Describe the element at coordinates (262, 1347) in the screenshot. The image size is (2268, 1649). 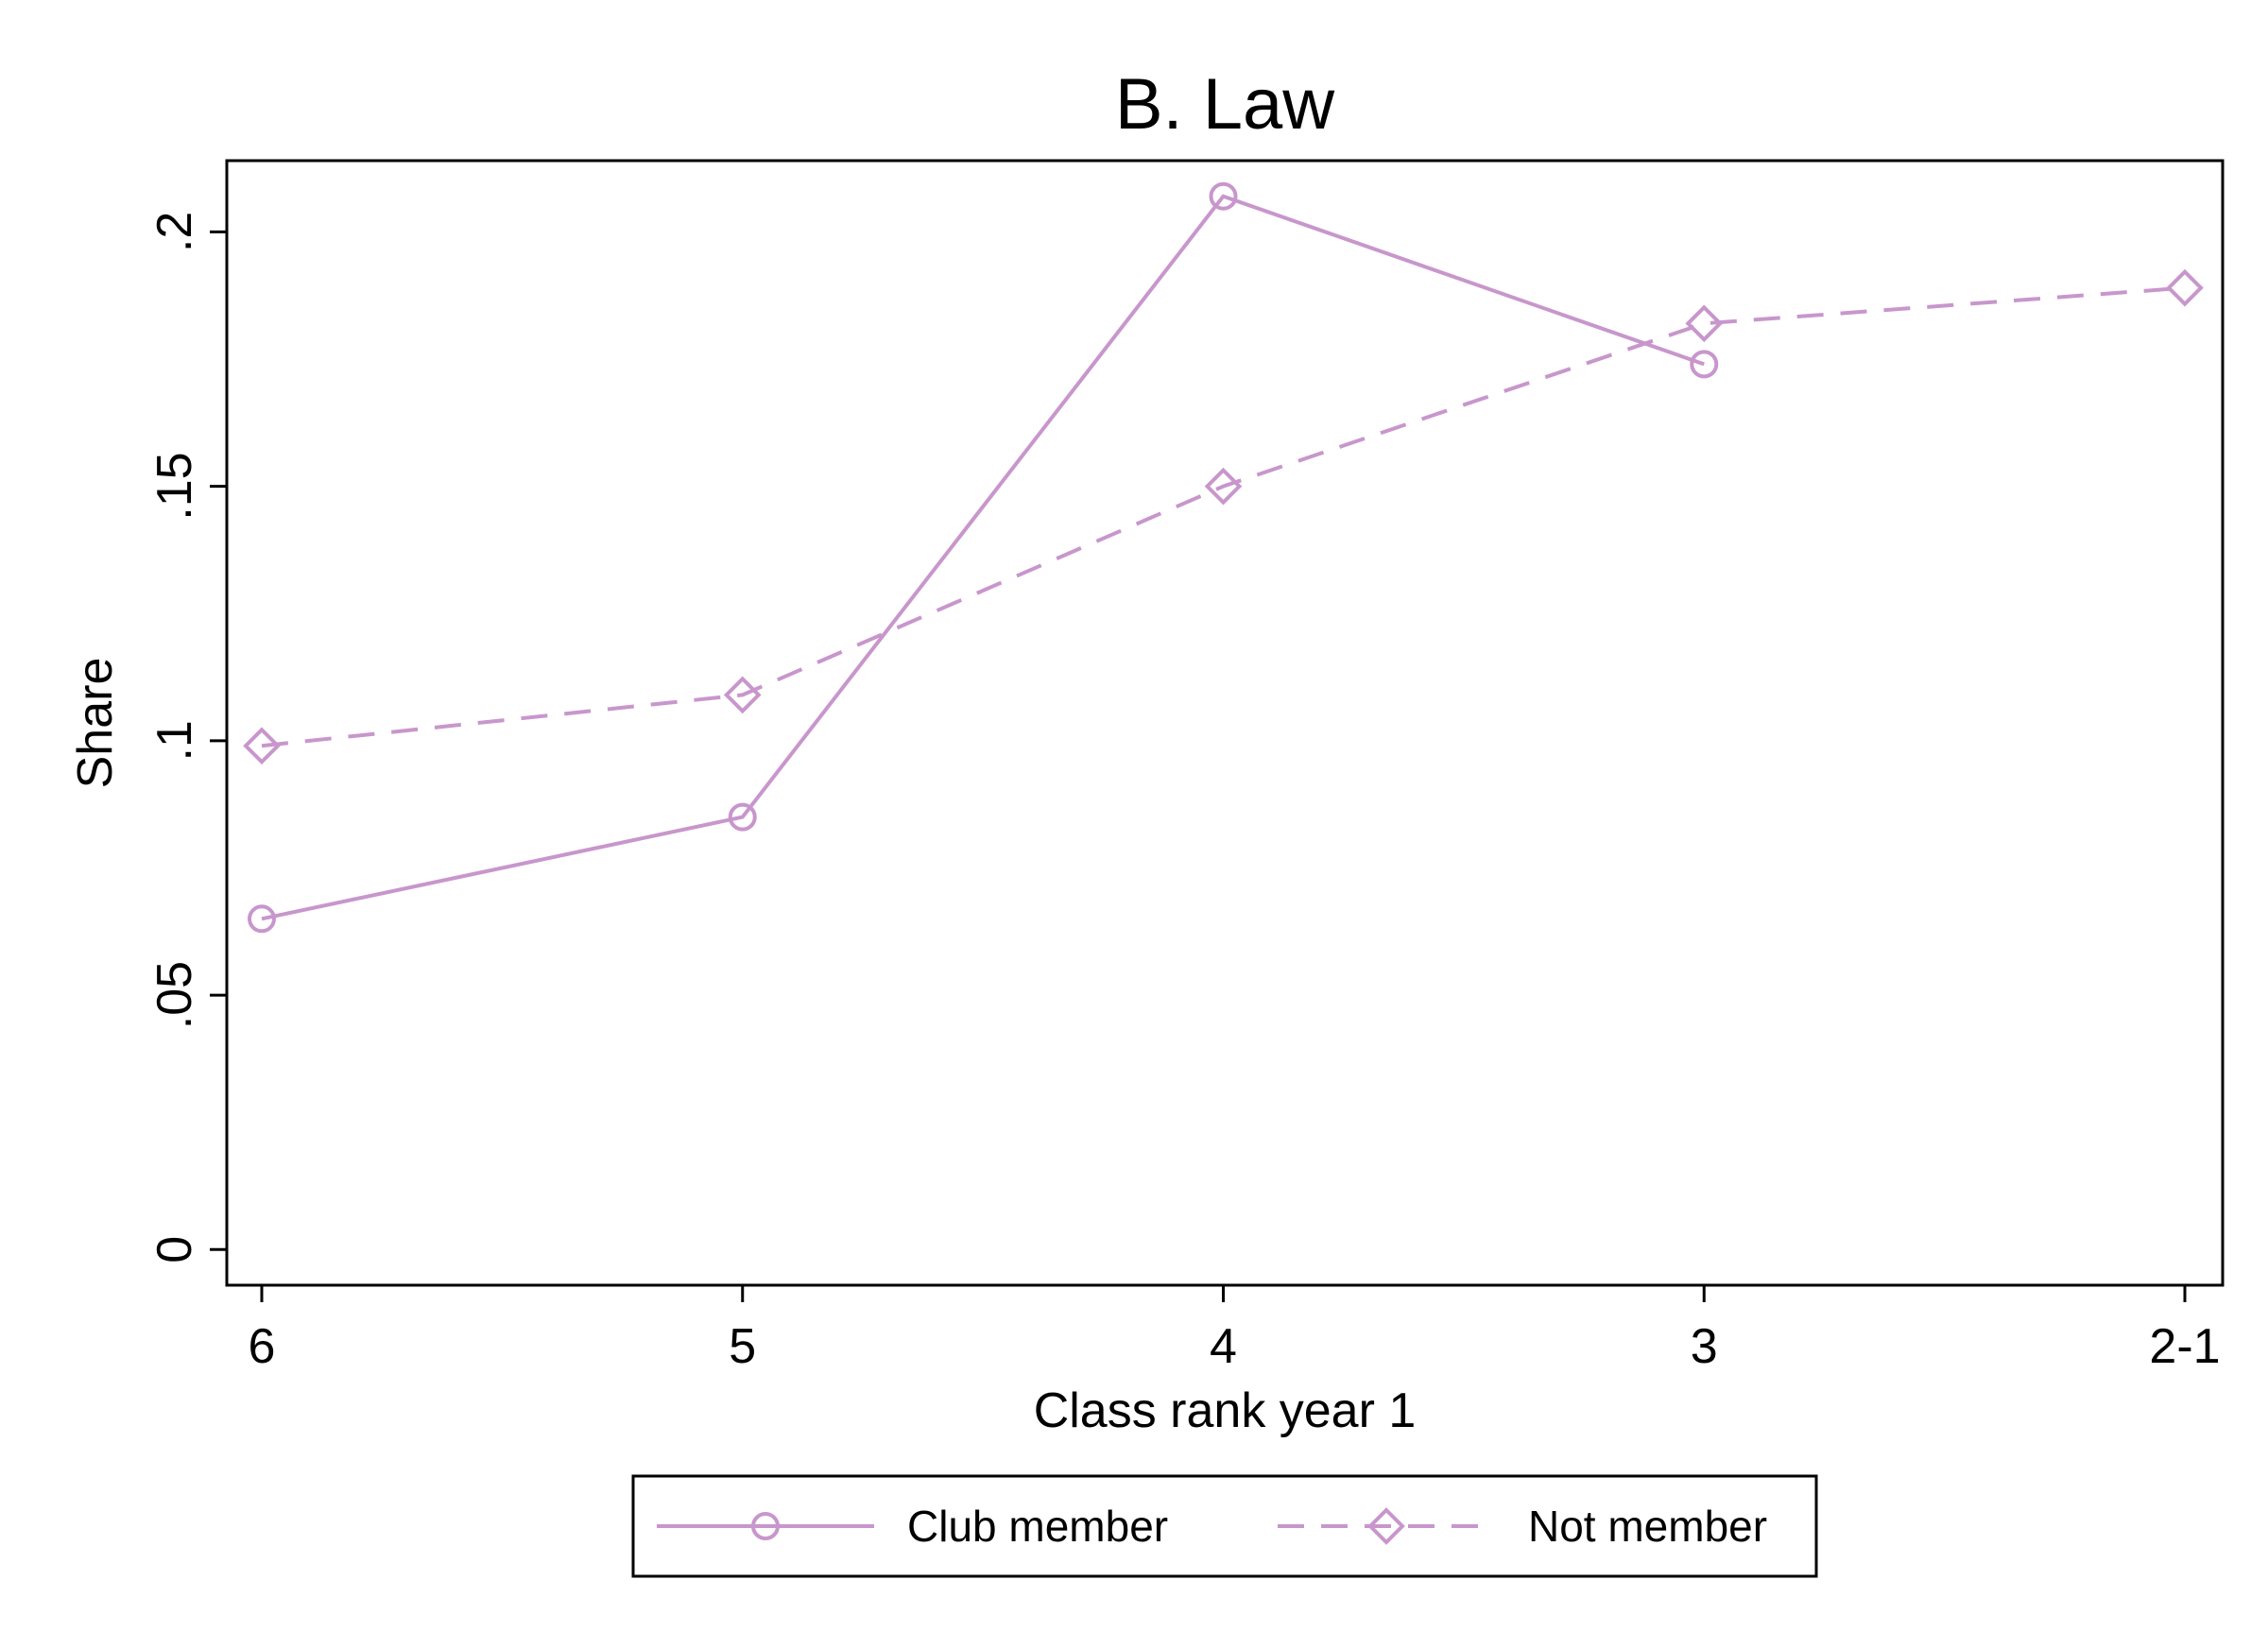
I see `x-tick-label: 6` at that location.